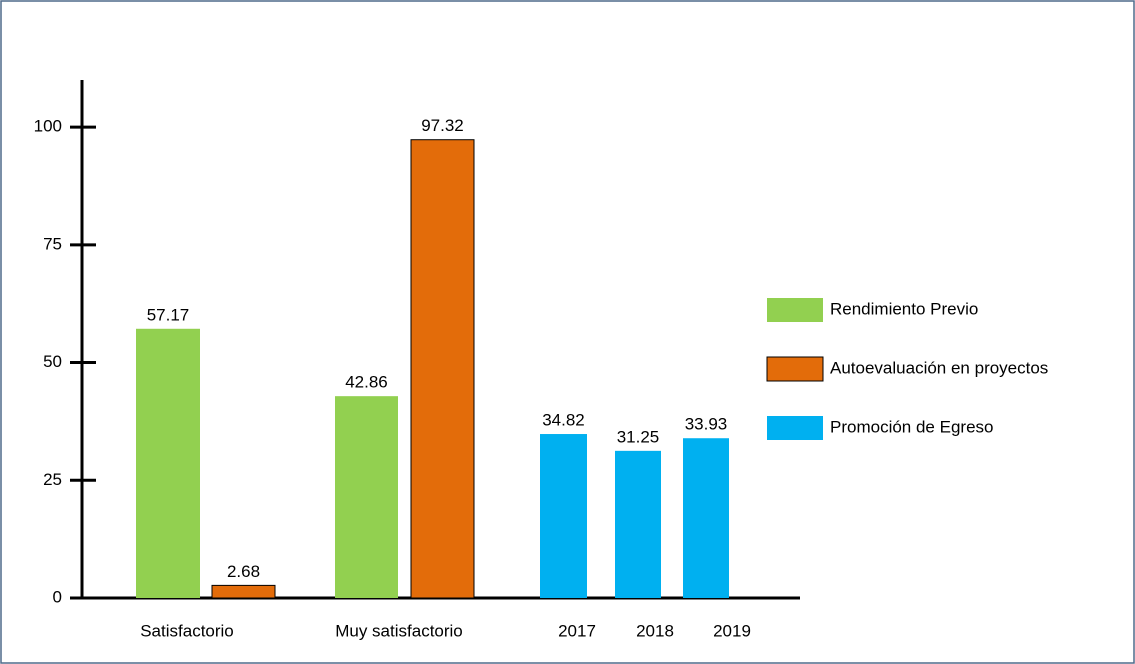 The height and width of the screenshot is (664, 1135). I want to click on y-tick-label: 75, so click(52, 243).